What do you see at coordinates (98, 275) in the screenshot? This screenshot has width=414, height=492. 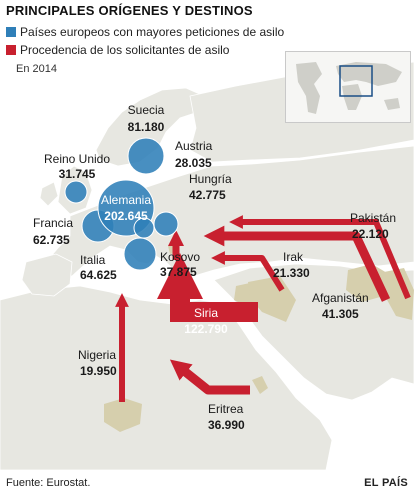 I see `label-italia-value: 64.625` at bounding box center [98, 275].